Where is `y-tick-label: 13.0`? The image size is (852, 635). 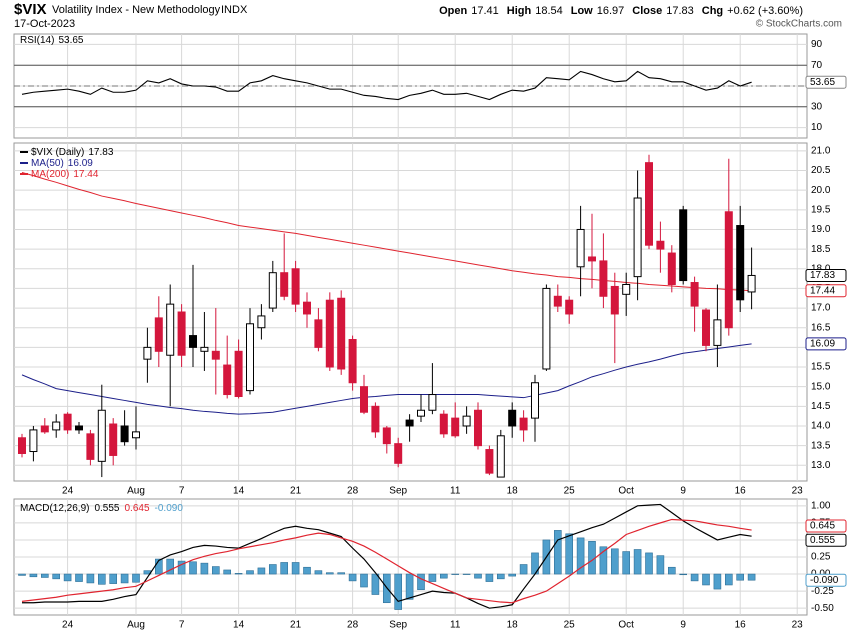
y-tick-label: 13.0 is located at coordinates (821, 465).